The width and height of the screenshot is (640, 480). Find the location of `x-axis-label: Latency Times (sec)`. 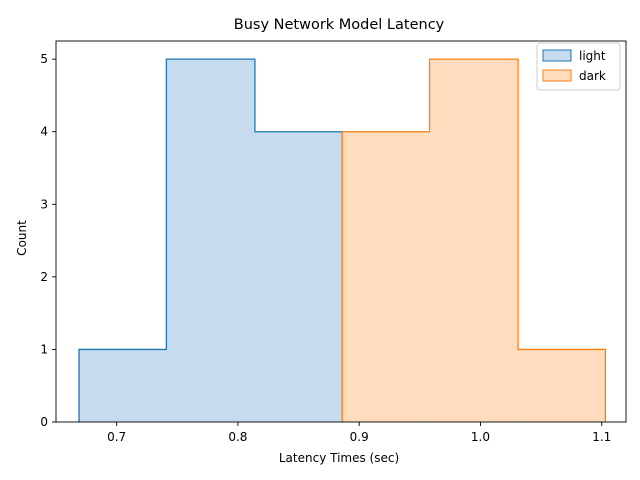

x-axis-label: Latency Times (sec) is located at coordinates (339, 458).